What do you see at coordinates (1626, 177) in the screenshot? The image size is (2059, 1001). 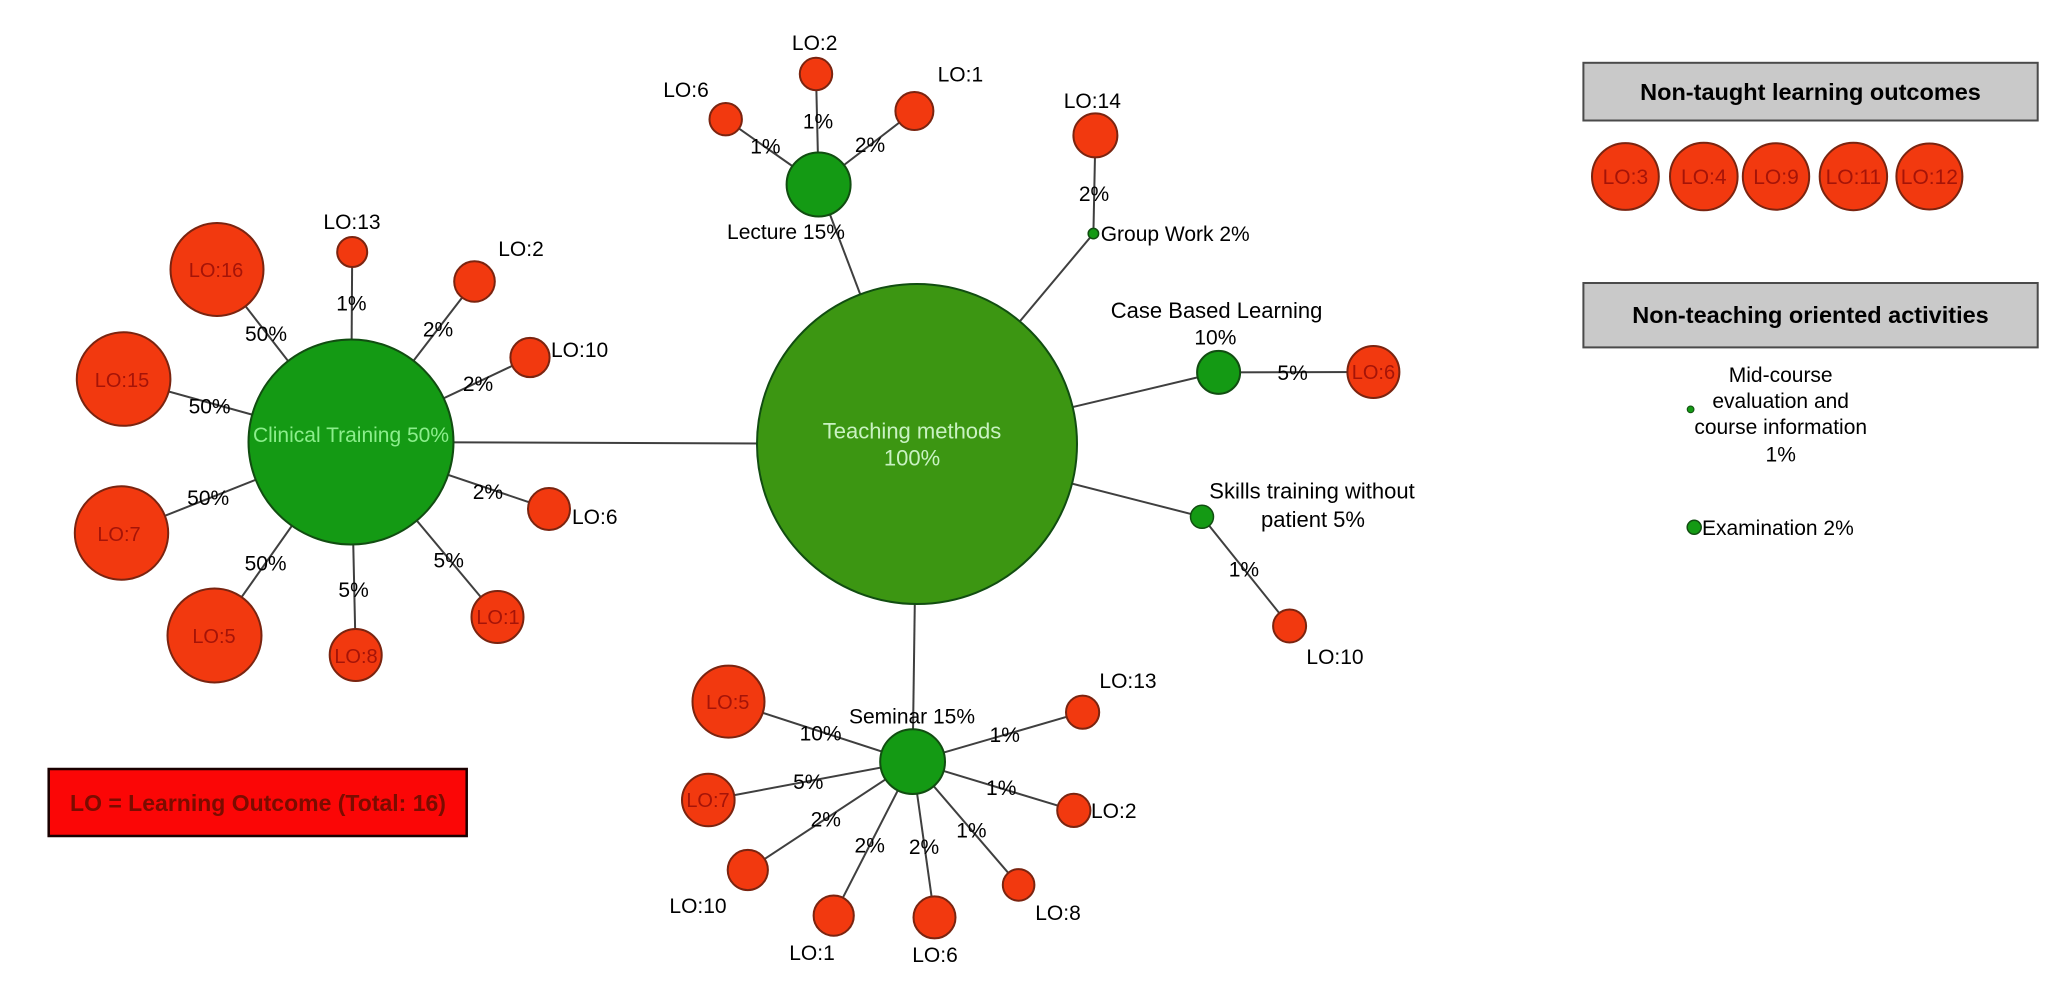 I see `svg-text: LO:3` at bounding box center [1626, 177].